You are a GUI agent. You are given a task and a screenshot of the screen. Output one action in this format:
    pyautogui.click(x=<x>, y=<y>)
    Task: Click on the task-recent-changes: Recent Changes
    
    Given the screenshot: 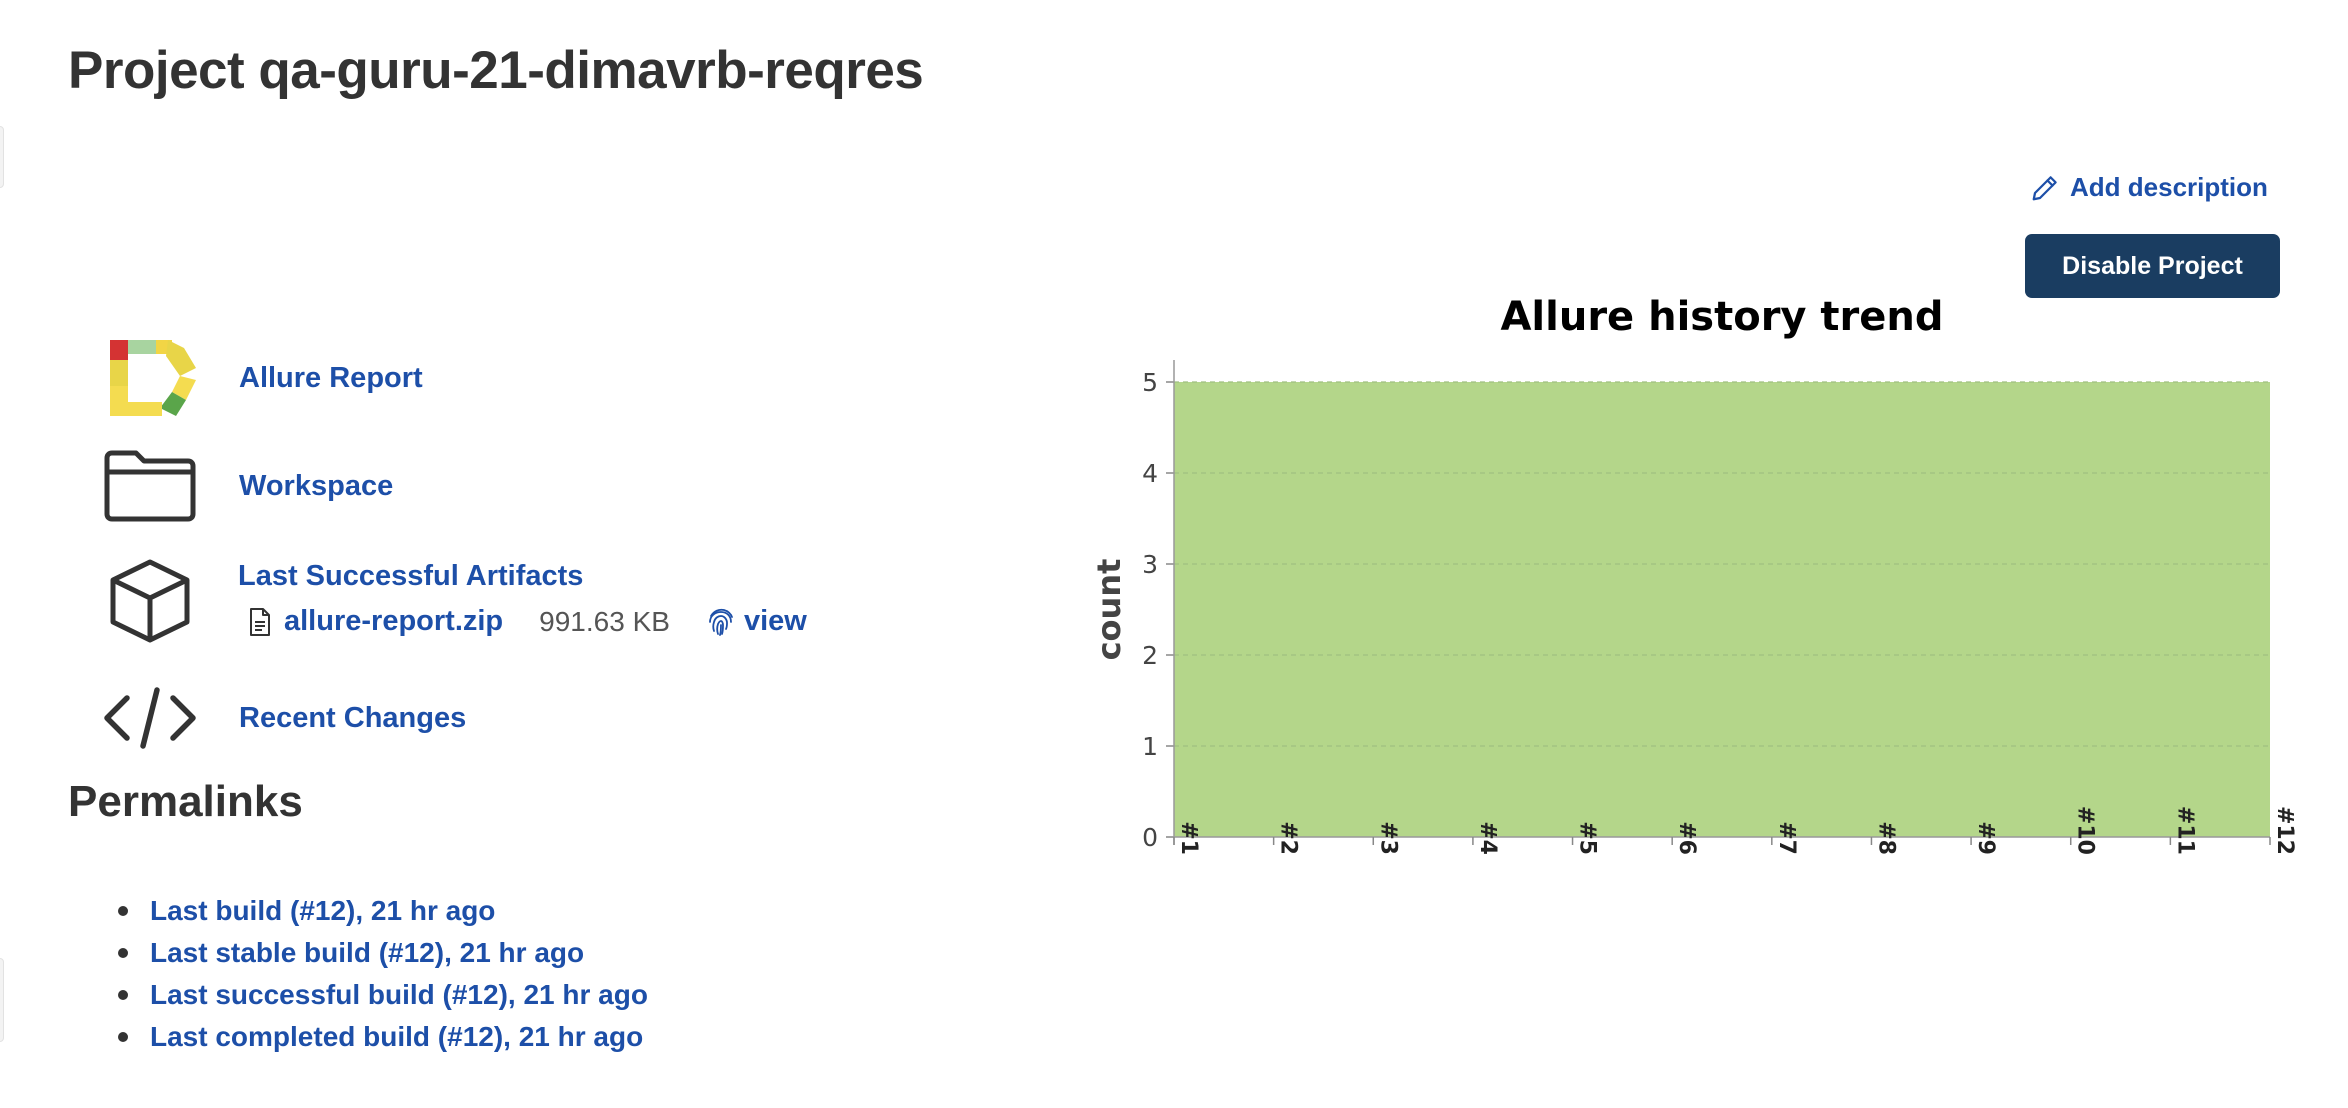 What is the action you would take?
    pyautogui.click(x=283, y=718)
    